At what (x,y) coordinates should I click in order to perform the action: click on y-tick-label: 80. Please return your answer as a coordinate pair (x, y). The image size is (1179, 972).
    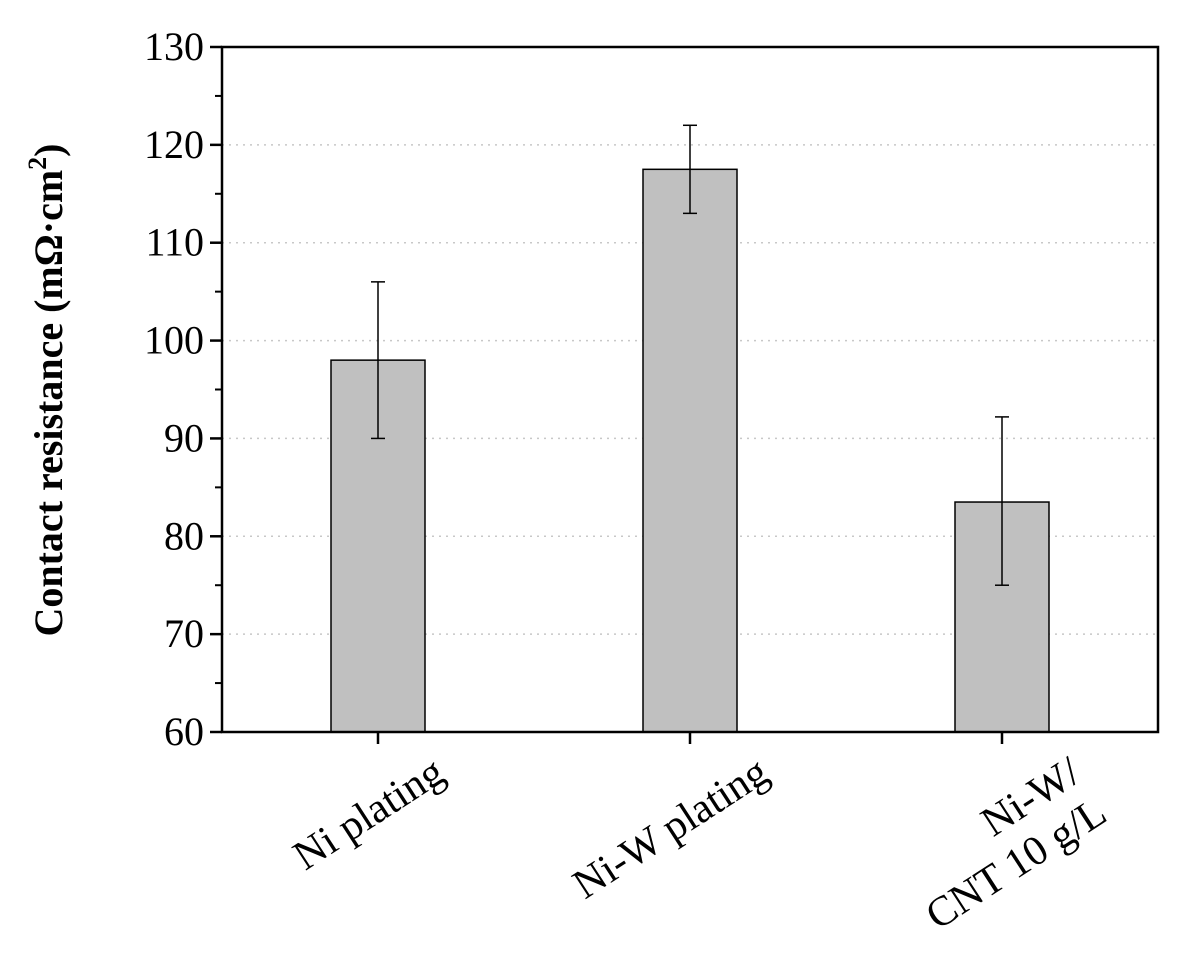
    Looking at the image, I should click on (184, 535).